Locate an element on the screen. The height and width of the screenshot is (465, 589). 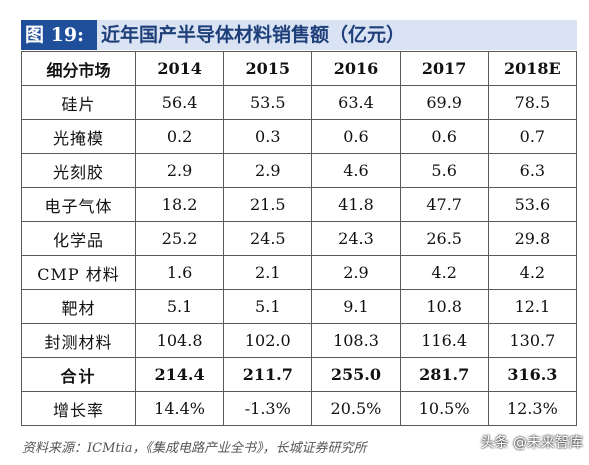
value-cell: 18.2 is located at coordinates (179, 204).